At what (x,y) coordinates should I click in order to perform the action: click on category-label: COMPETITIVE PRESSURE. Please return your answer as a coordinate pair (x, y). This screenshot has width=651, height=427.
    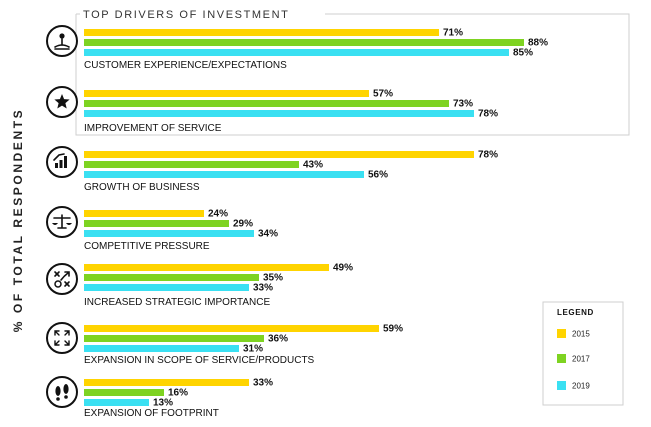
    Looking at the image, I should click on (147, 246).